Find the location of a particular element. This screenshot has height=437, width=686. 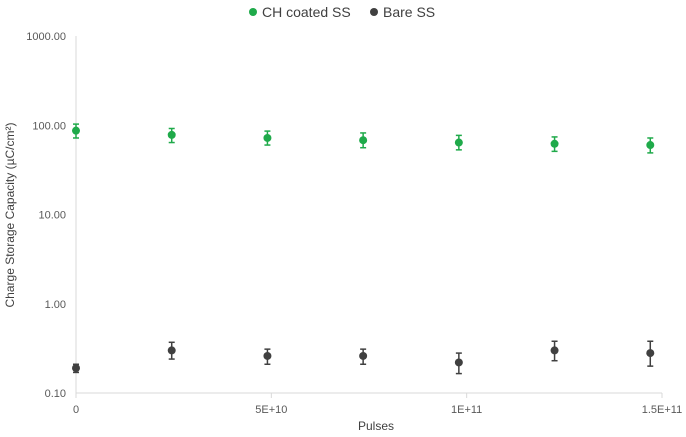

x-tick-label: 5E+10 is located at coordinates (271, 410).